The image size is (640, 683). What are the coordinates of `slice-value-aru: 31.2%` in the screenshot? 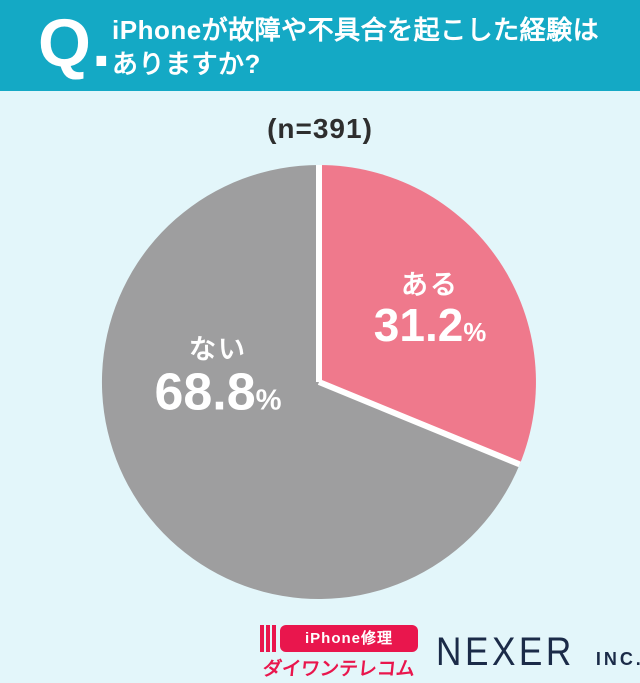 It's located at (430, 325).